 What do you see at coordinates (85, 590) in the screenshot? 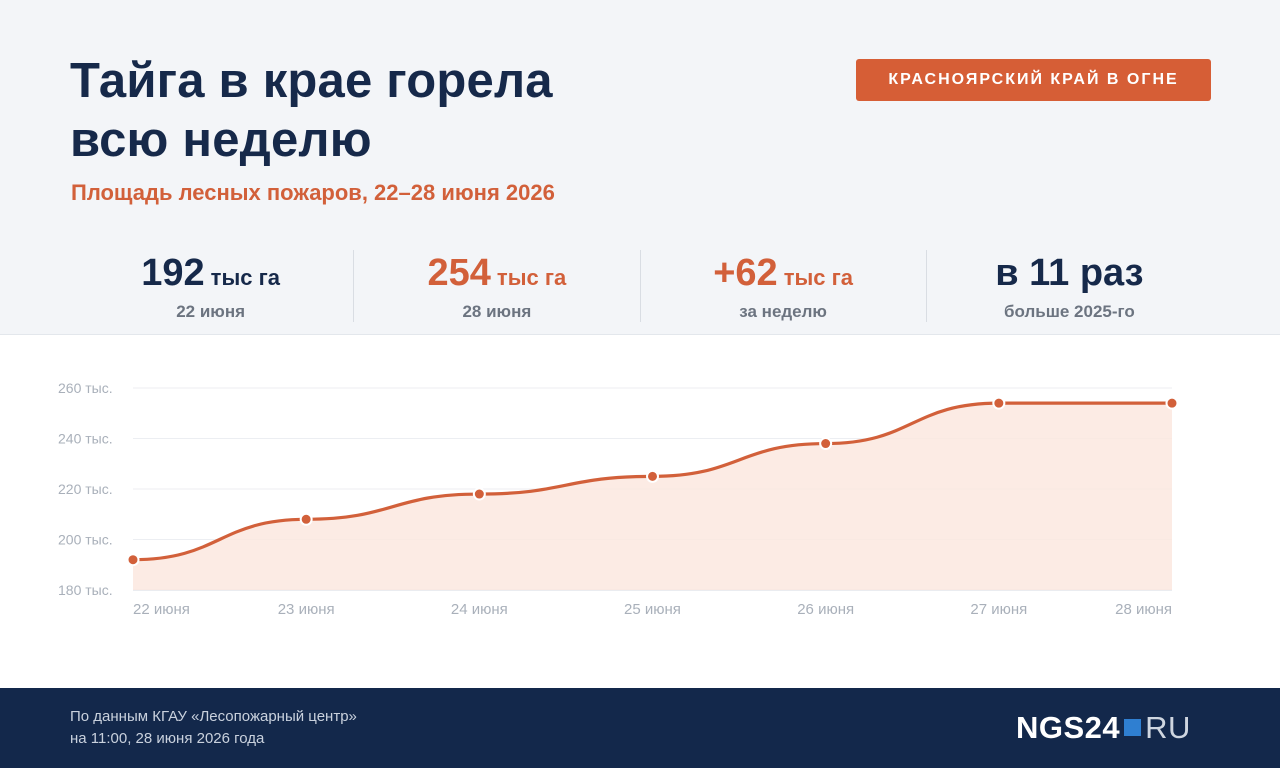
I see `y-tick-label: 180 тыс.` at bounding box center [85, 590].